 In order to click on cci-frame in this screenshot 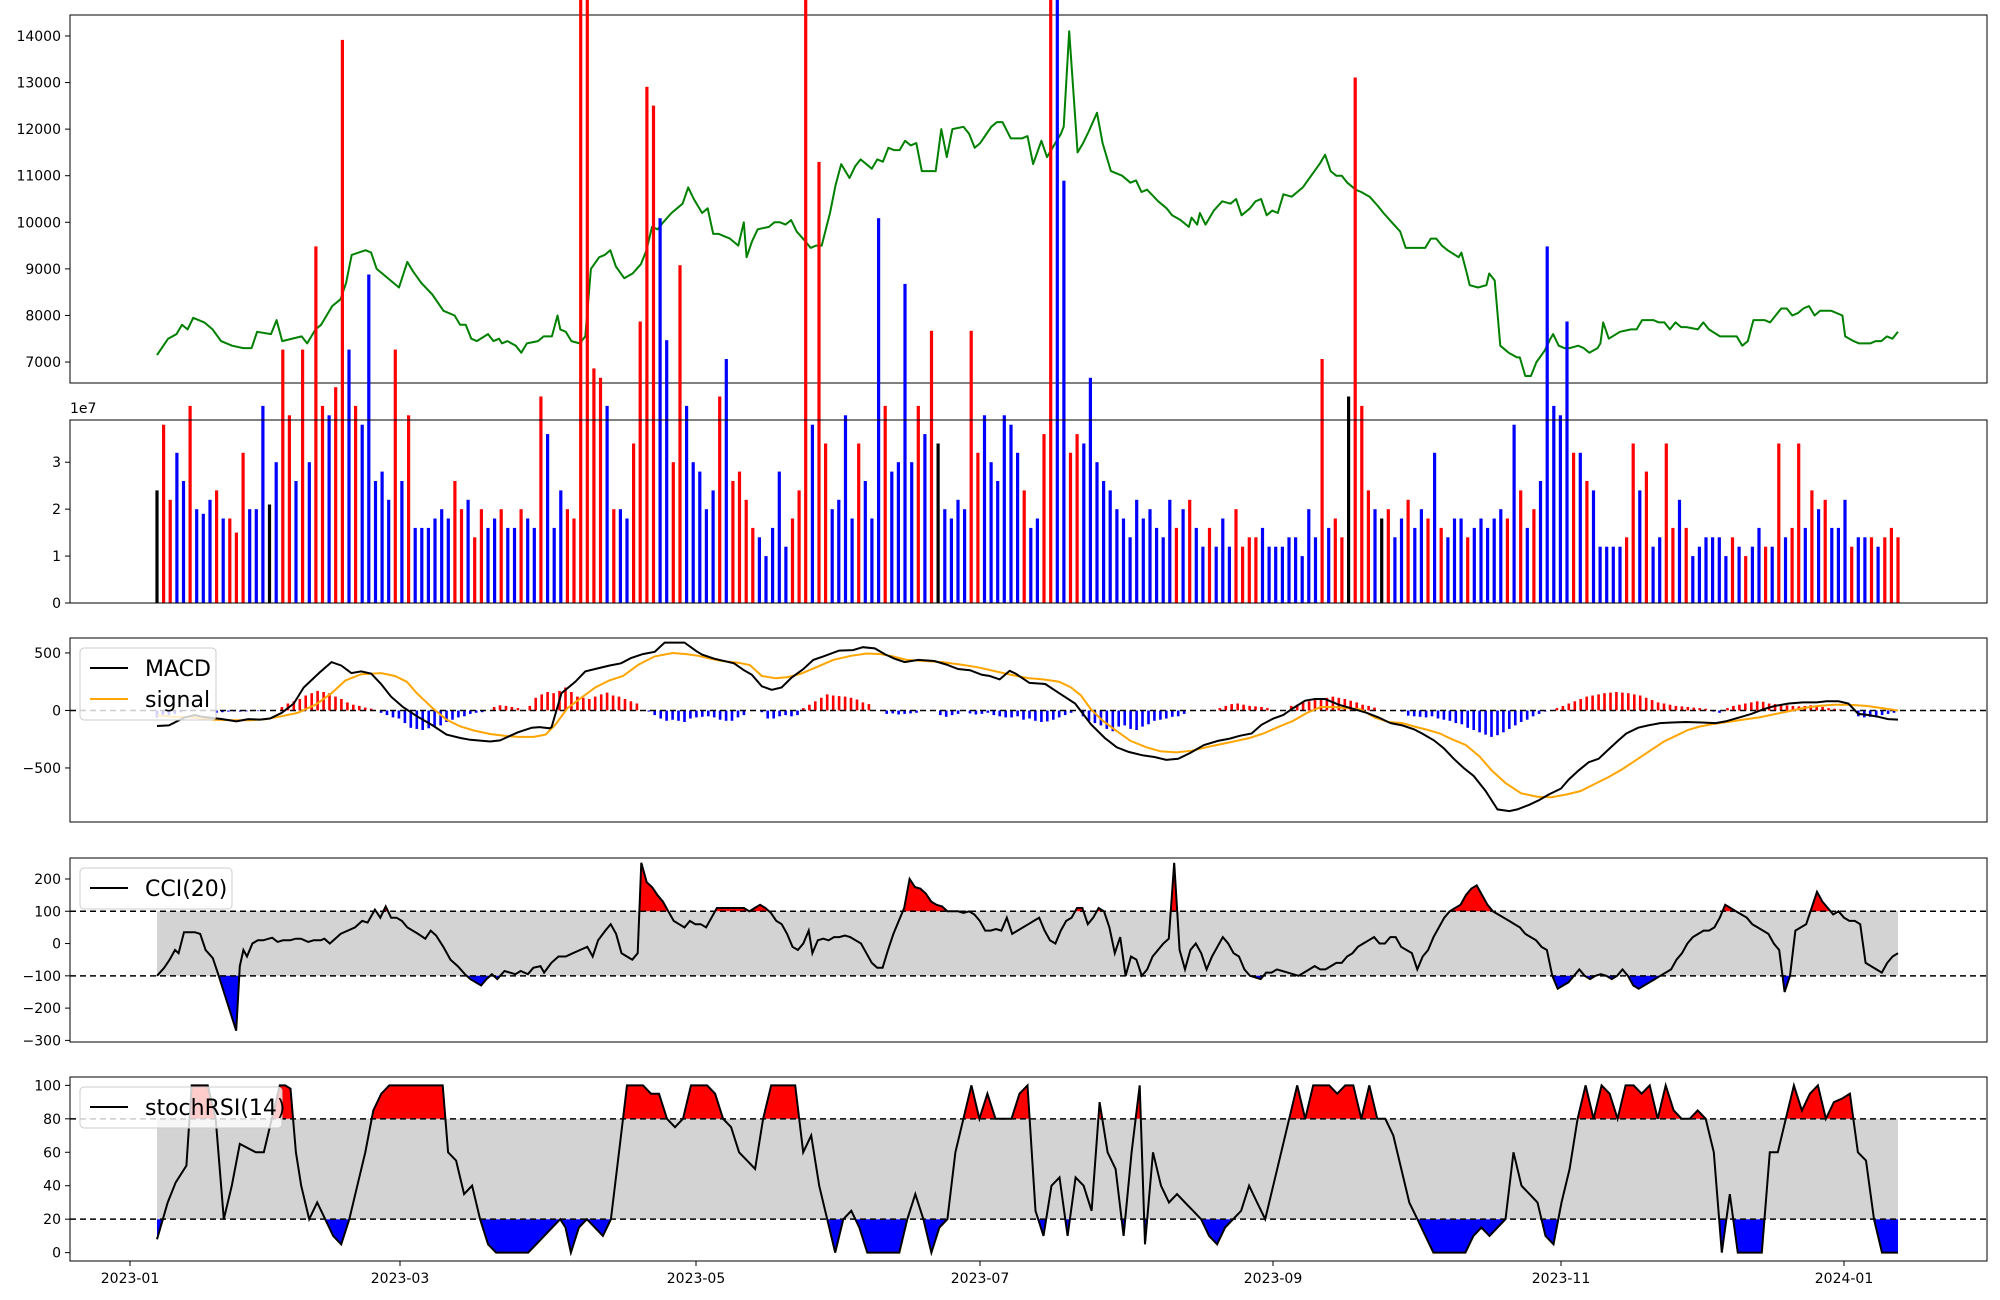, I will do `click(1028, 950)`.